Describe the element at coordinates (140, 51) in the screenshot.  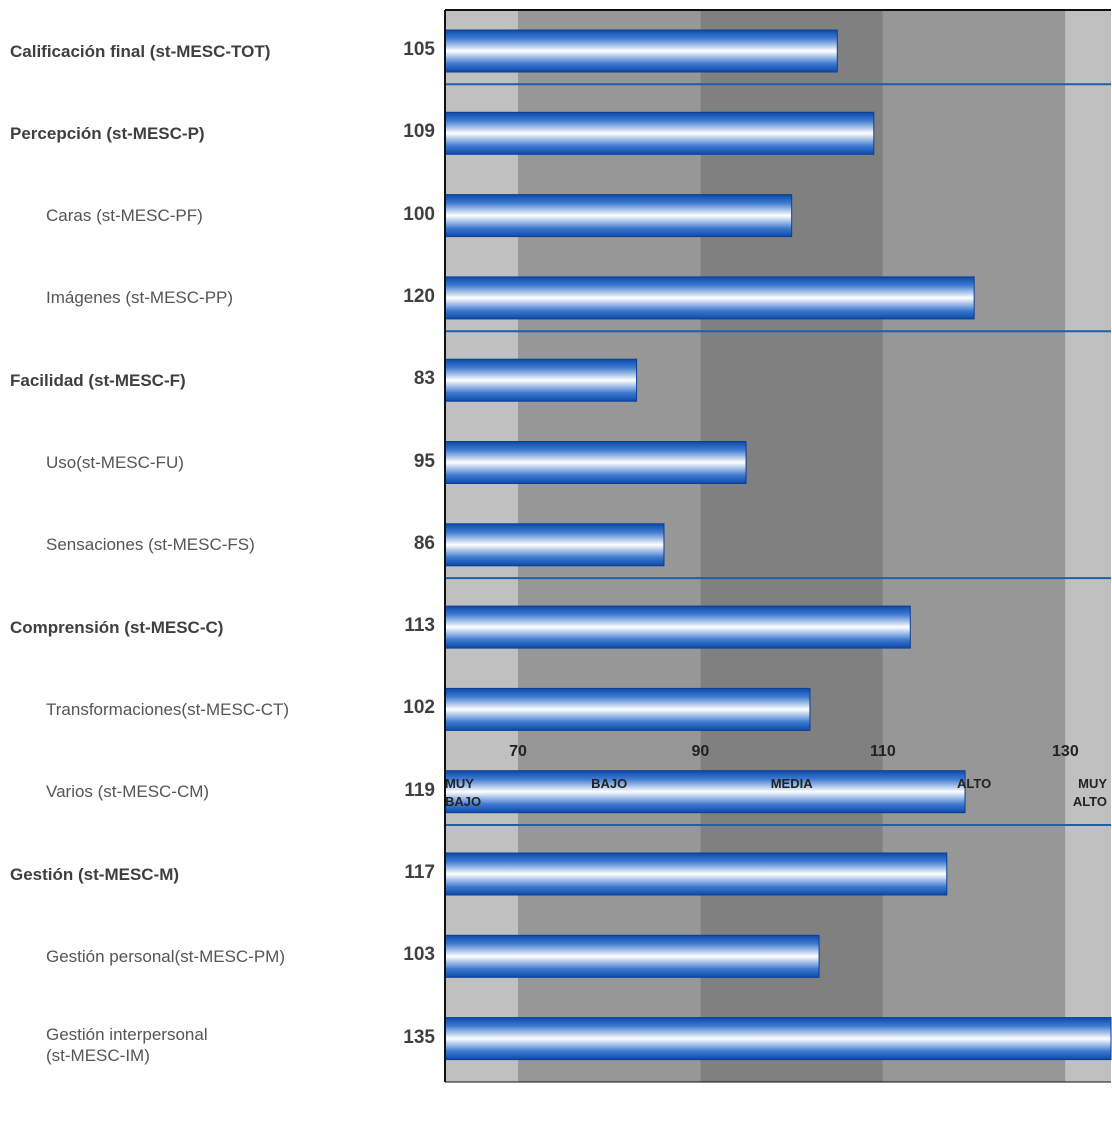
I see `bar-label-0: Calificación final (st-MESC-TOT)` at that location.